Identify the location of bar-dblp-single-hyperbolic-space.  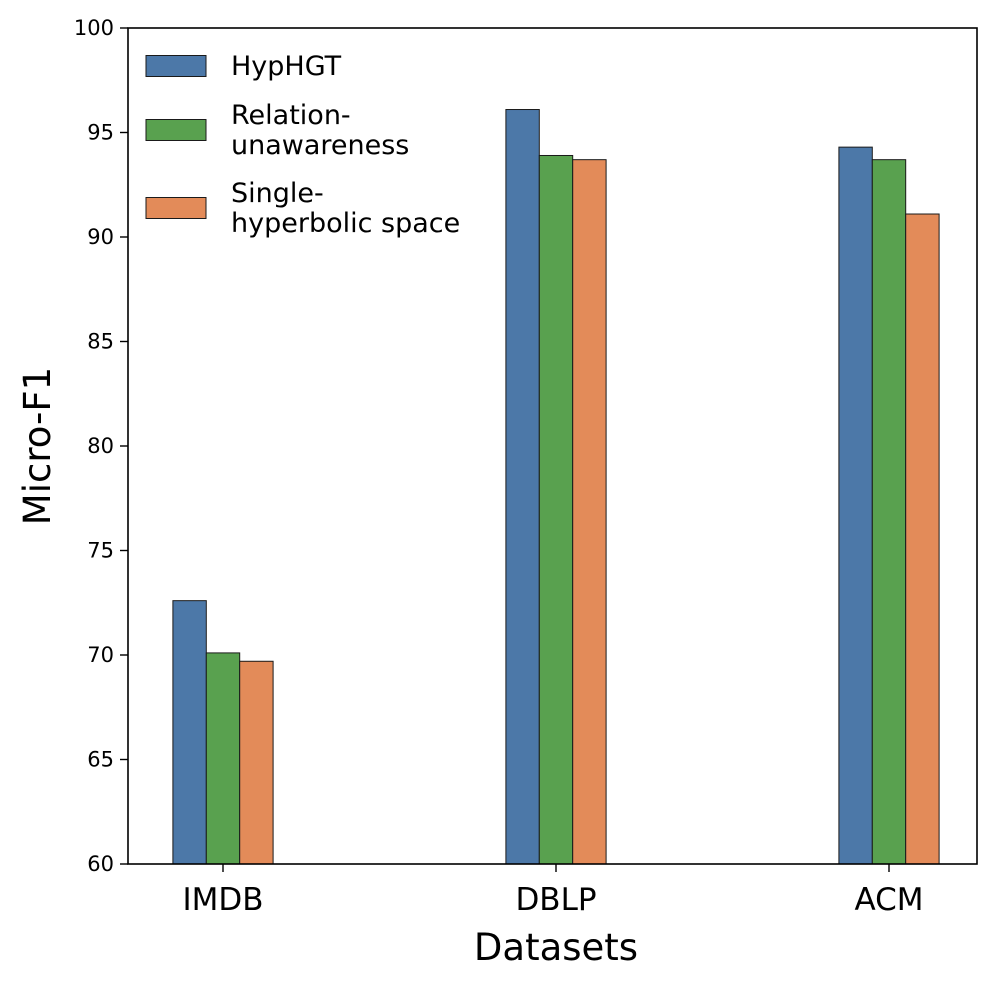
(589, 512).